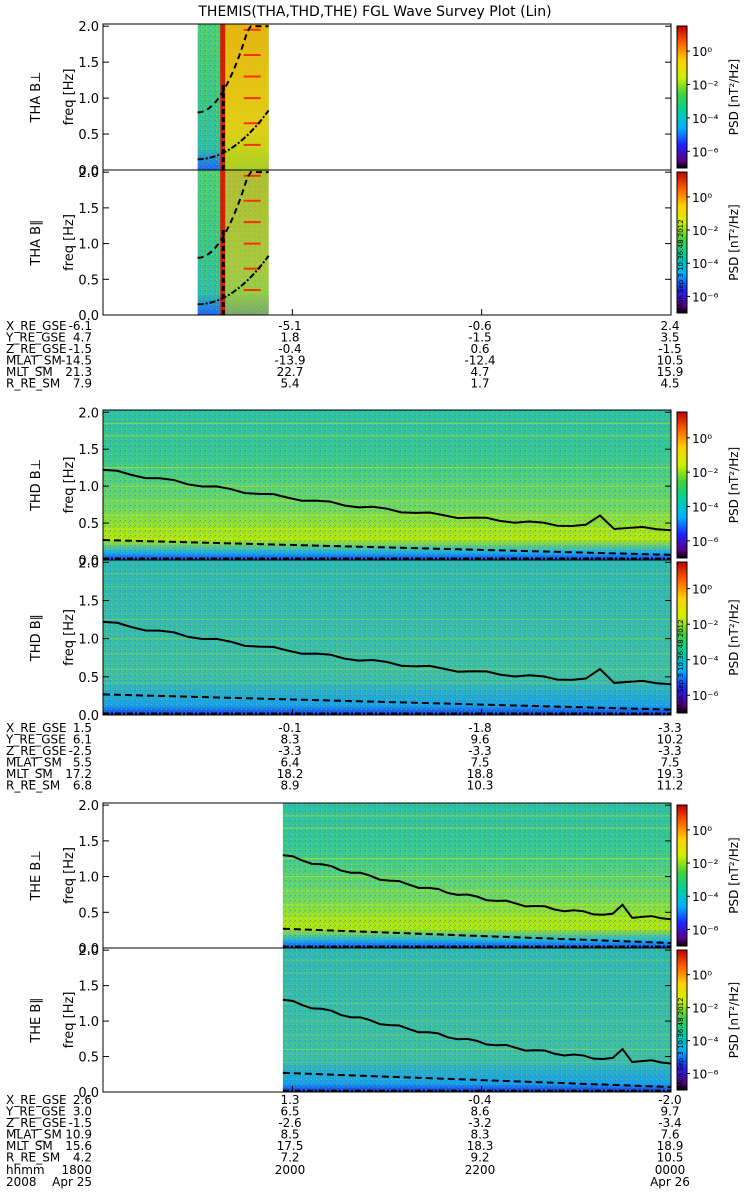  Describe the element at coordinates (289, 326) in the screenshot. I see `ephemeris-value: -5.1` at that location.